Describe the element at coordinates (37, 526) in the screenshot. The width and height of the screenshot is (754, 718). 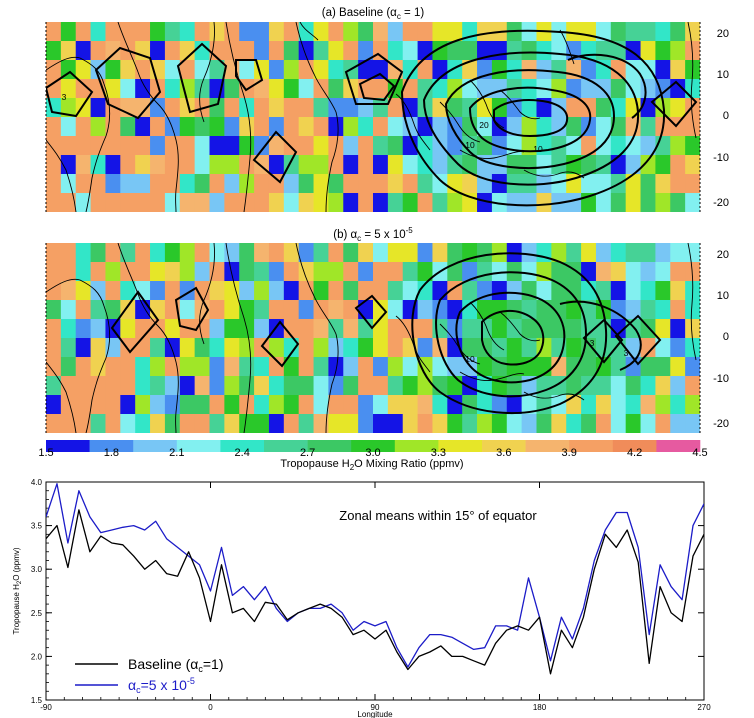
I see `y-tick-label: 3.5` at that location.